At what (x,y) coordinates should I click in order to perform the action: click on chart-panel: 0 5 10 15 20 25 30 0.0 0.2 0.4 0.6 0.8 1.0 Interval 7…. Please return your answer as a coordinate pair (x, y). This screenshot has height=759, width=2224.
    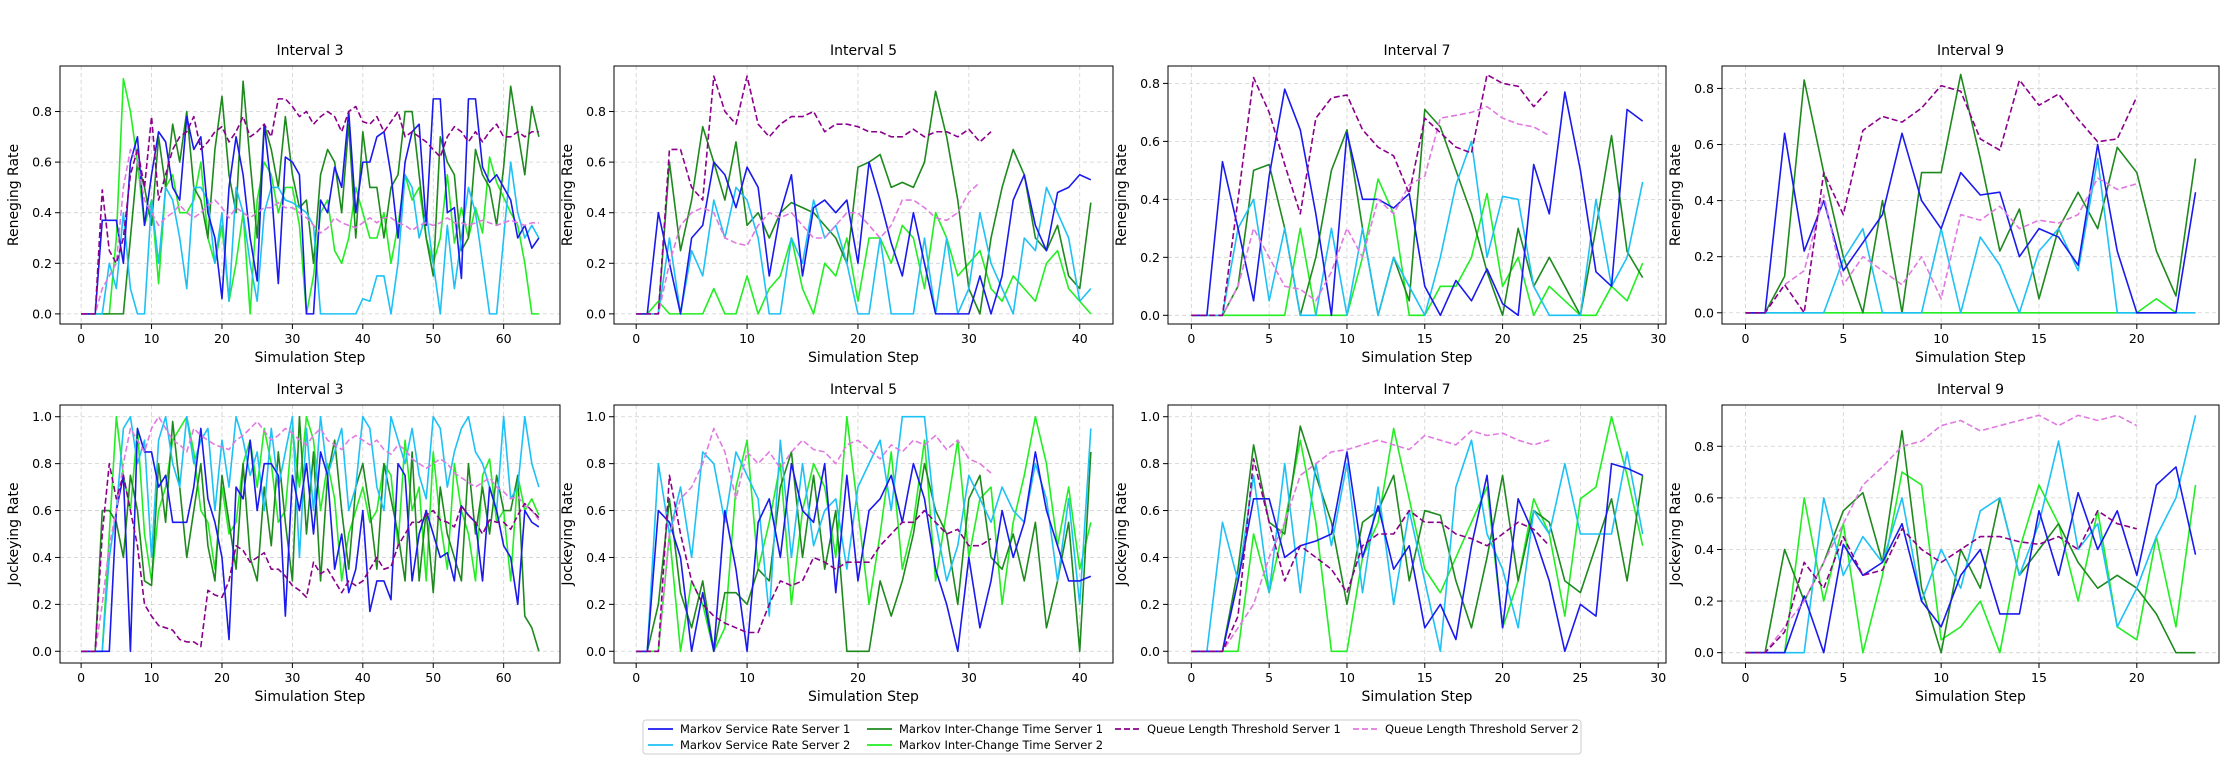
    Looking at the image, I should click on (1390, 543).